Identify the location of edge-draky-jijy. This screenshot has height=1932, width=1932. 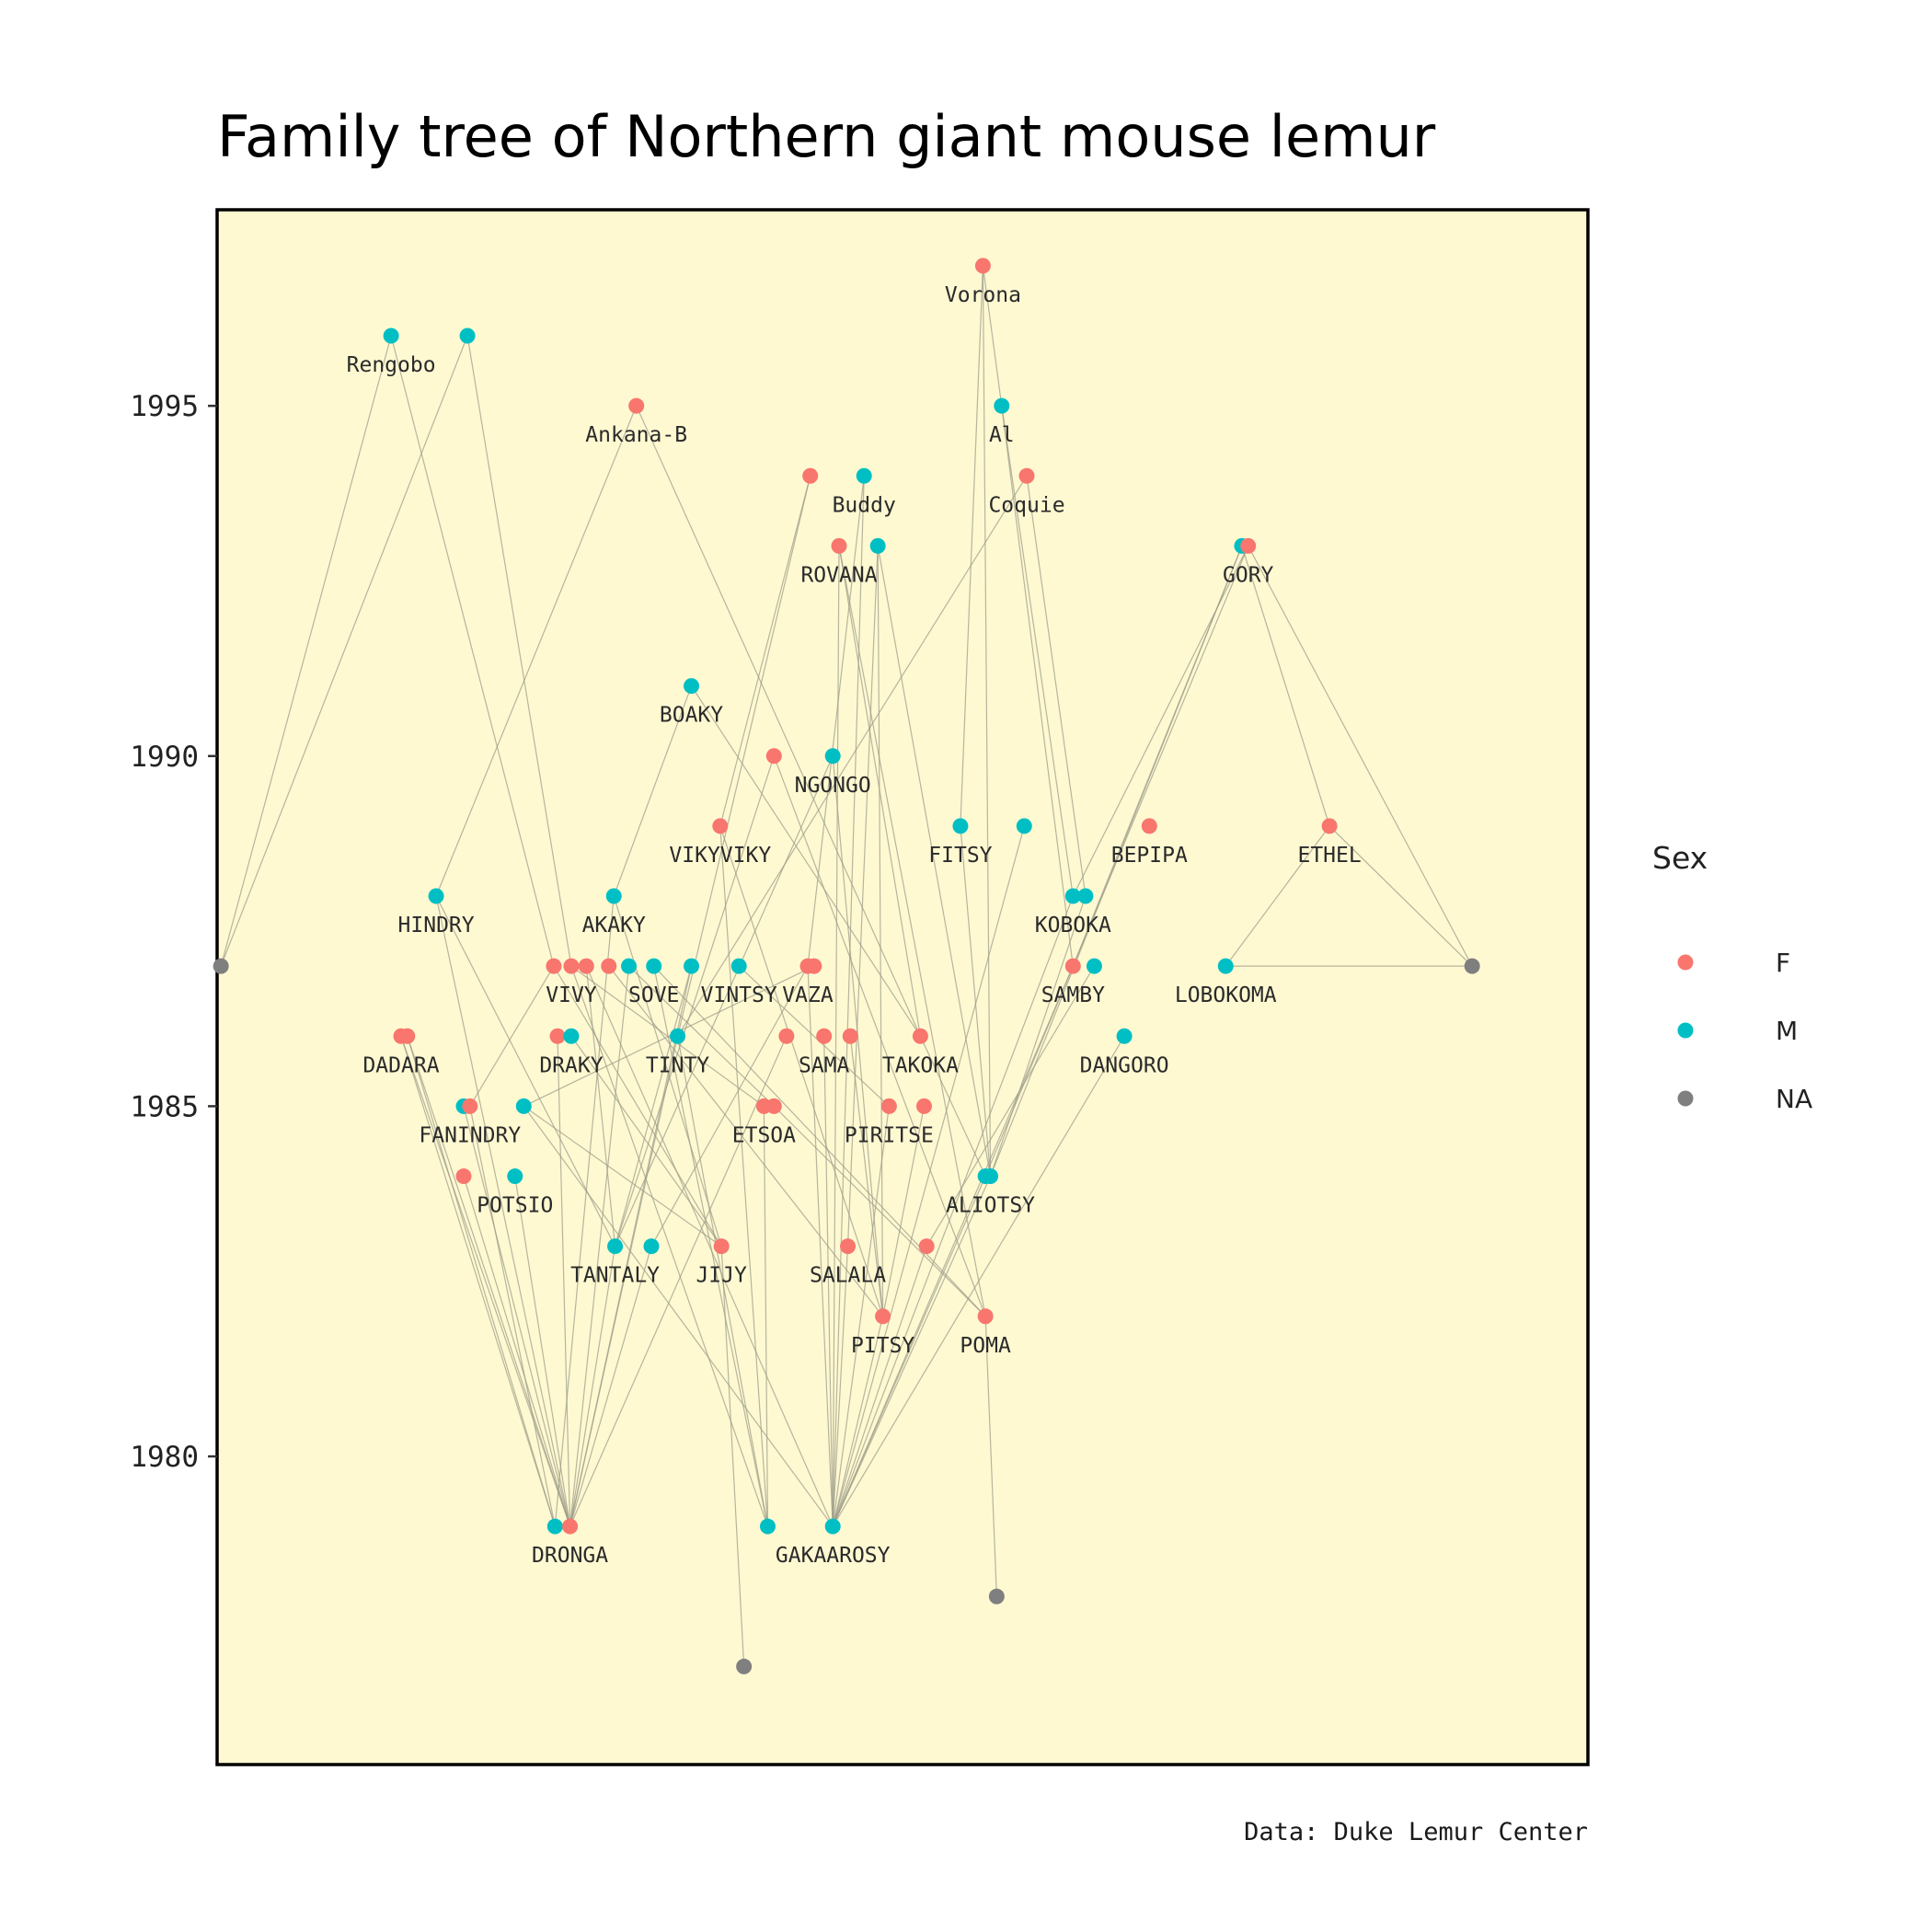
(646, 1141).